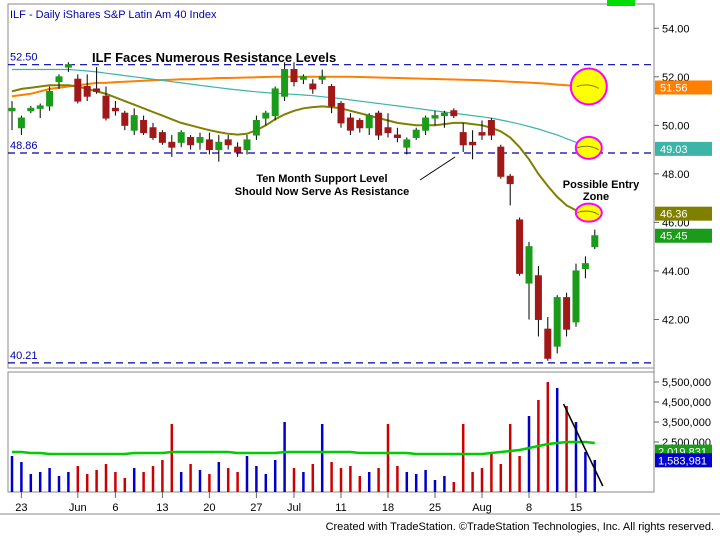 The height and width of the screenshot is (541, 720). Describe the element at coordinates (24, 146) in the screenshot. I see `level-label: 48.86` at that location.